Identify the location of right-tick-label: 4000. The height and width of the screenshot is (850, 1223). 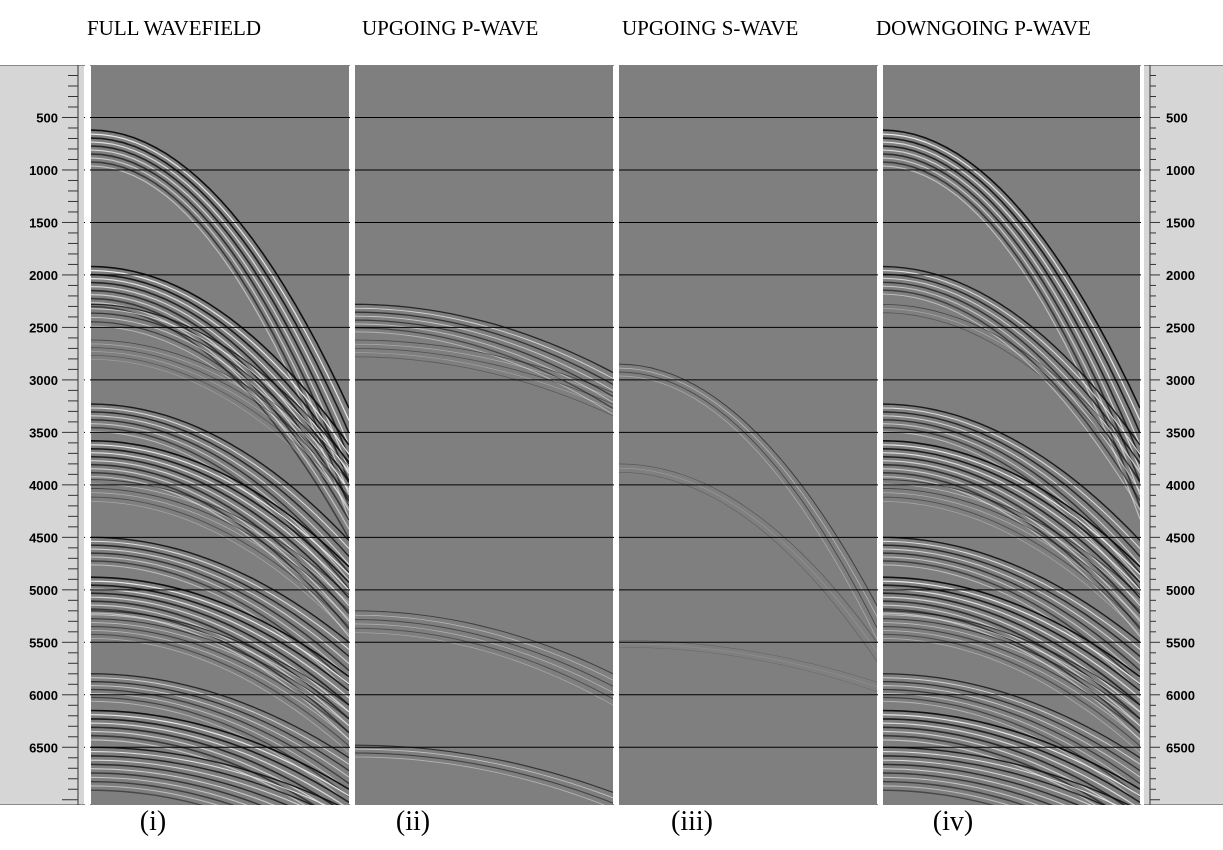
(1180, 485).